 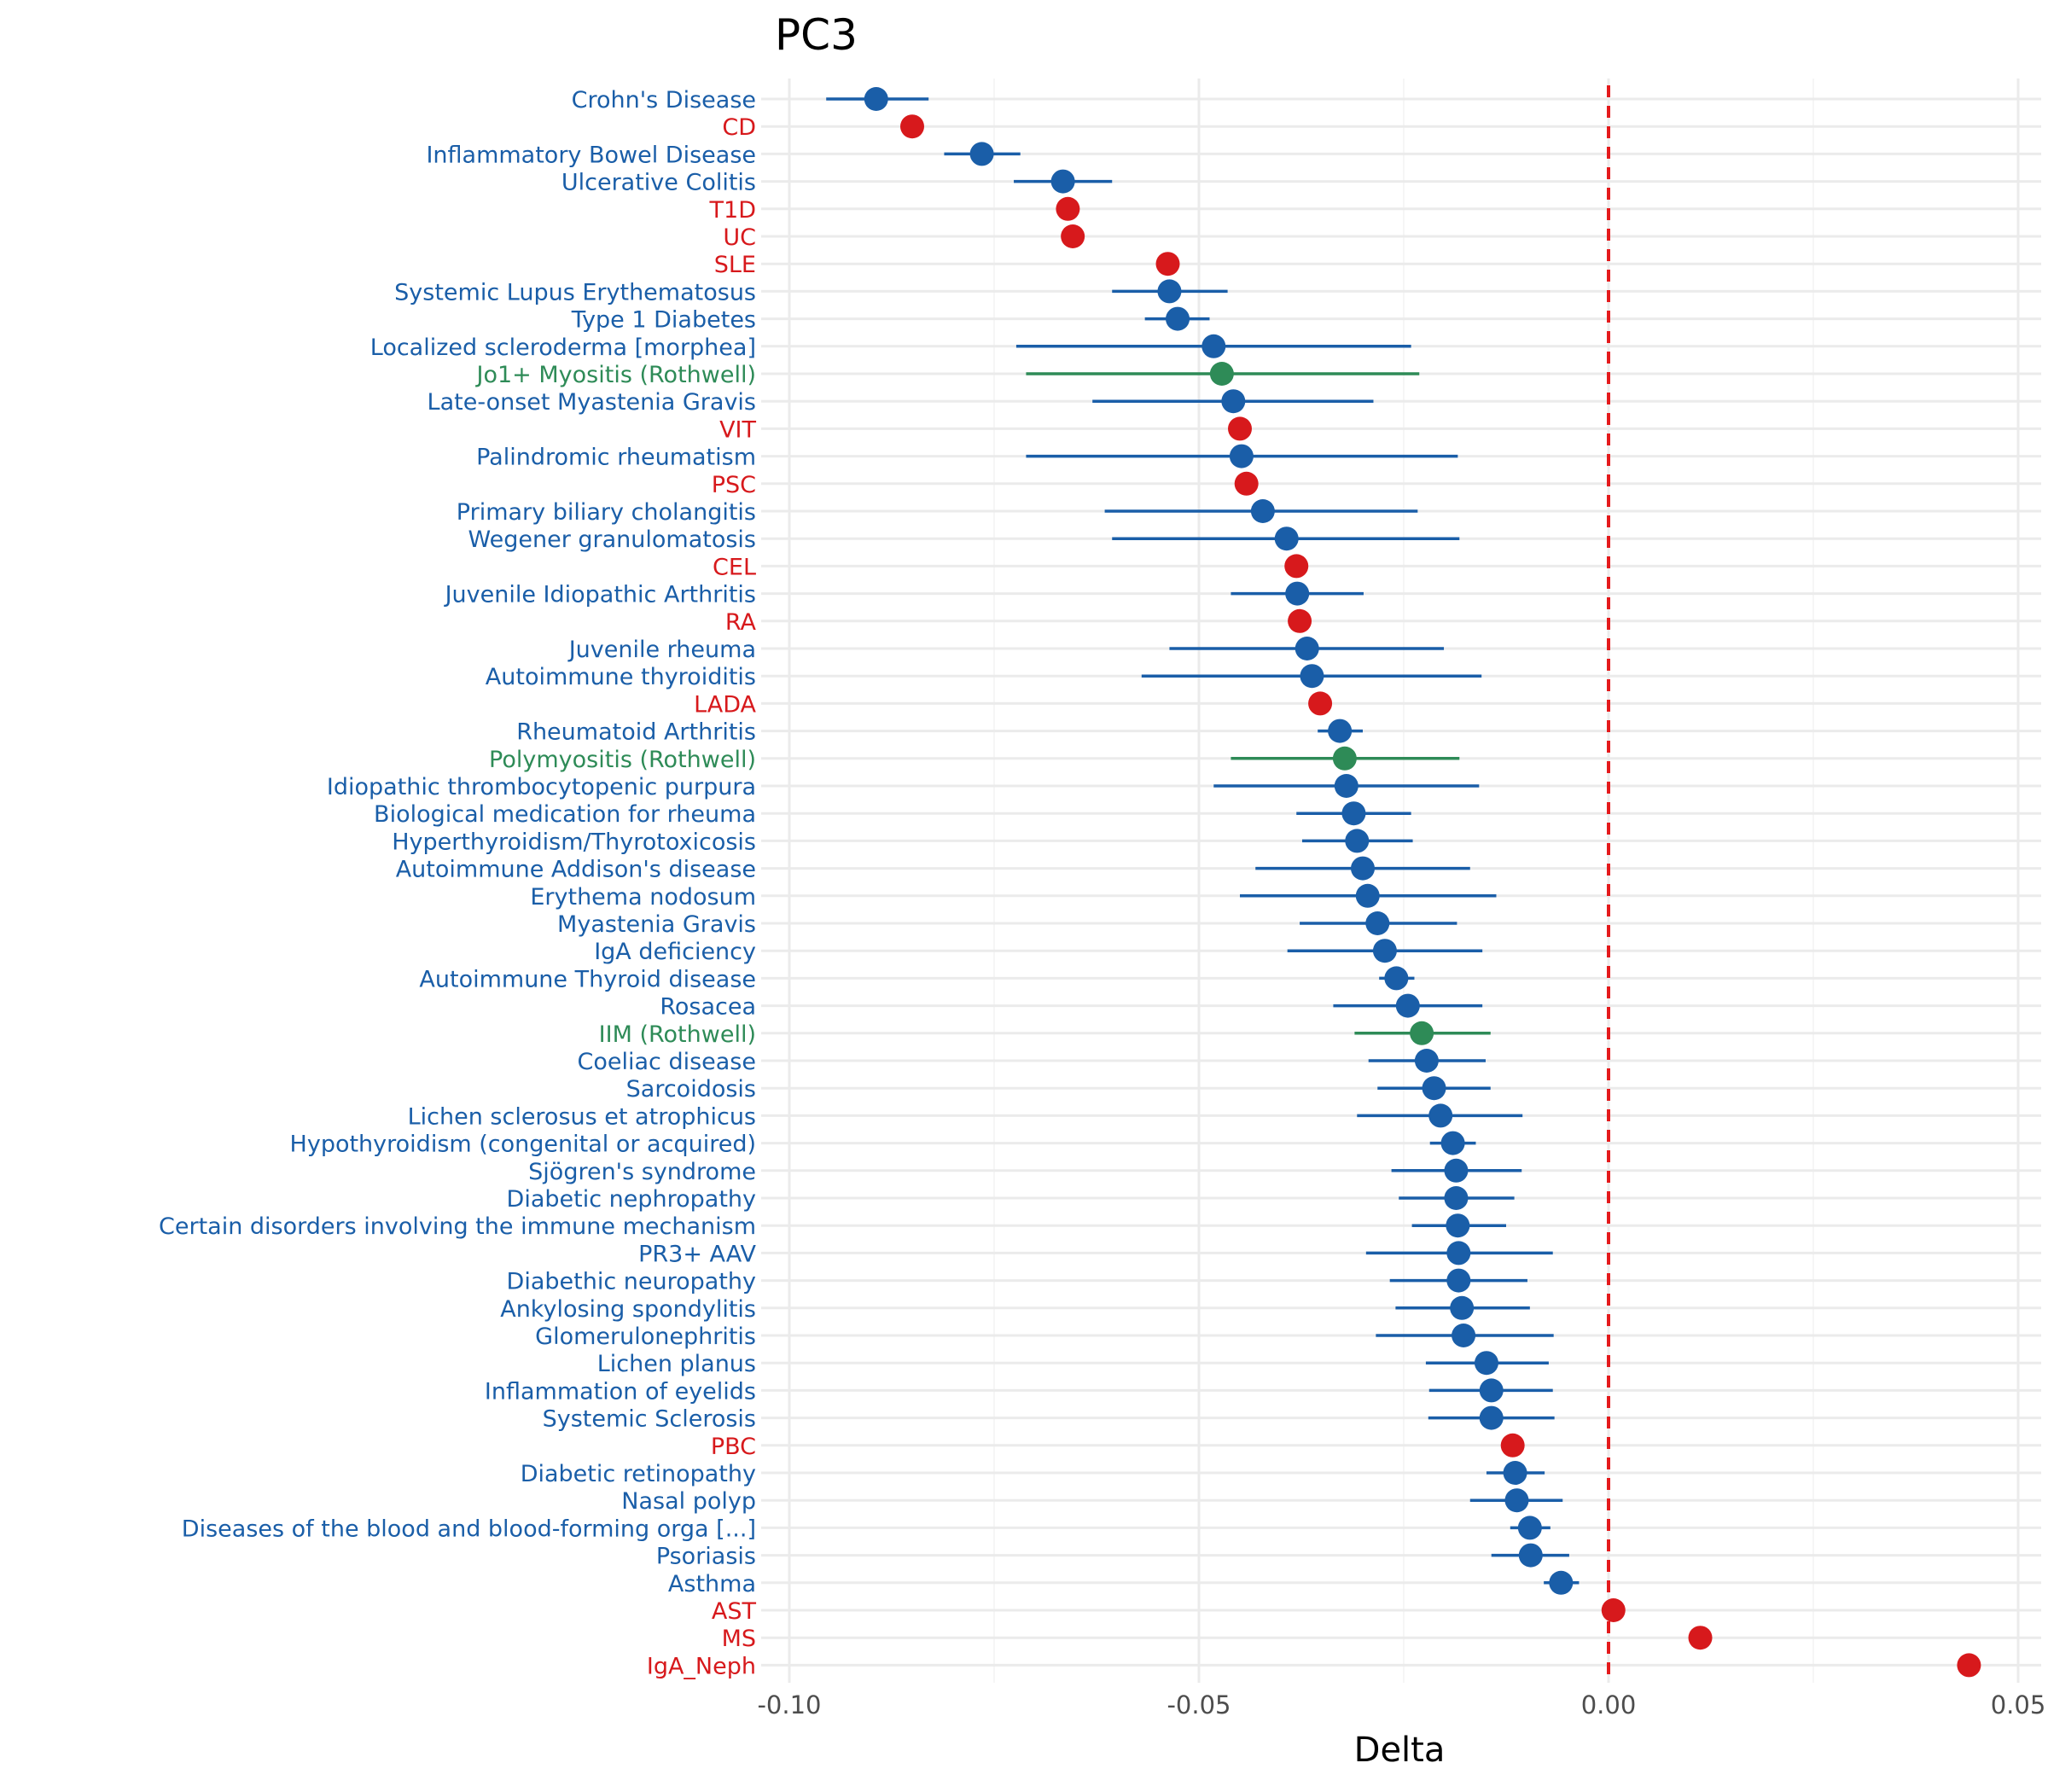 What do you see at coordinates (663, 320) in the screenshot?
I see `y-tick-label: Type 1 Diabetes` at bounding box center [663, 320].